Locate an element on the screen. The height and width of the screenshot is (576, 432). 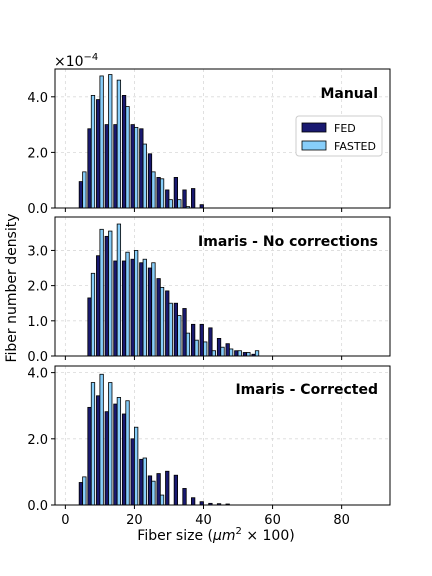
x-tick-label: 20 is located at coordinates (134, 520).